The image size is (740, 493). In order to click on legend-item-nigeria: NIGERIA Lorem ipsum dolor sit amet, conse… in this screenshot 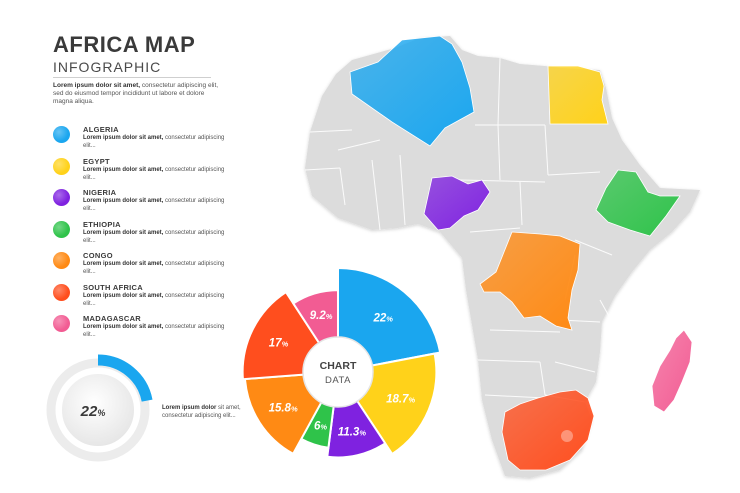, I will do `click(143, 204)`.